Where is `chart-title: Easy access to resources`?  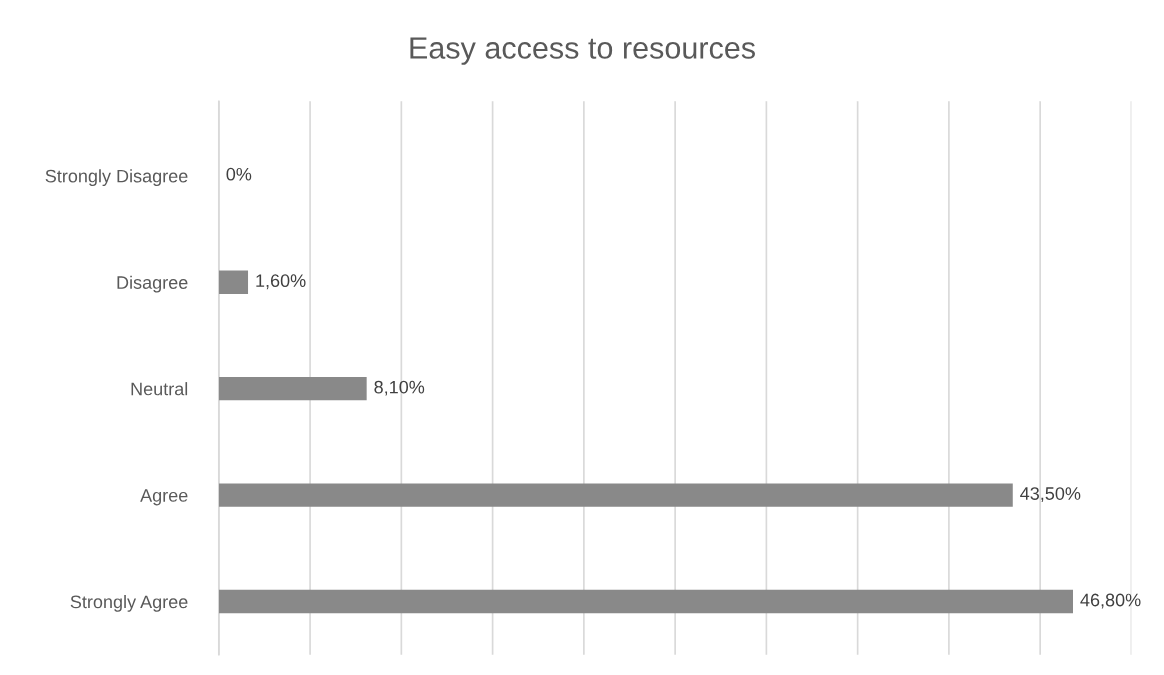
chart-title: Easy access to resources is located at coordinates (582, 51).